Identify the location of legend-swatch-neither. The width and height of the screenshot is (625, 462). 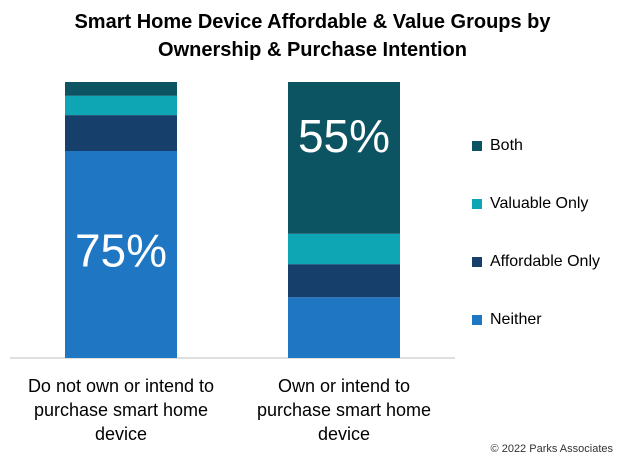
(477, 320).